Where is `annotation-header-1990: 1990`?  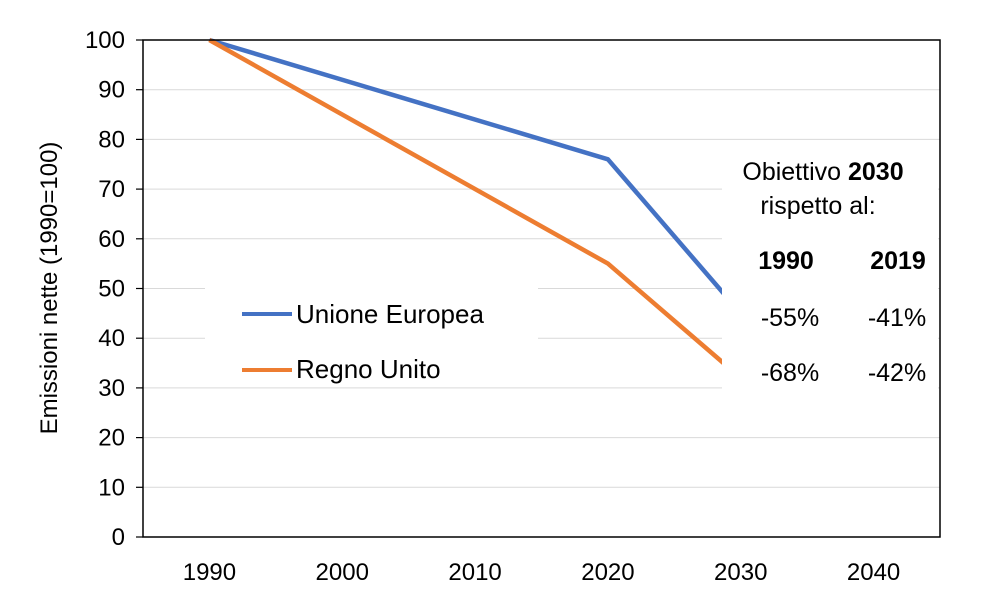
annotation-header-1990: 1990 is located at coordinates (786, 261).